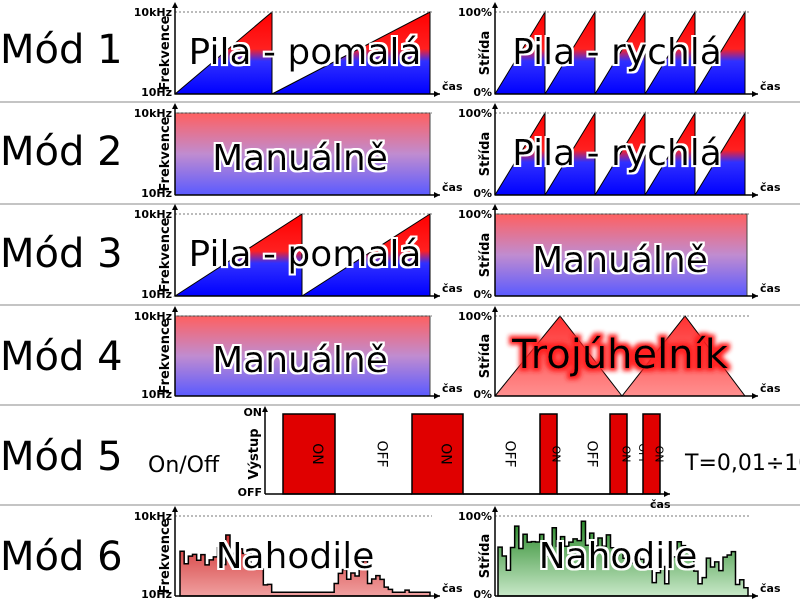 The width and height of the screenshot is (800, 600). I want to click on row2-right-text: Pila - rychlá, so click(617, 153).